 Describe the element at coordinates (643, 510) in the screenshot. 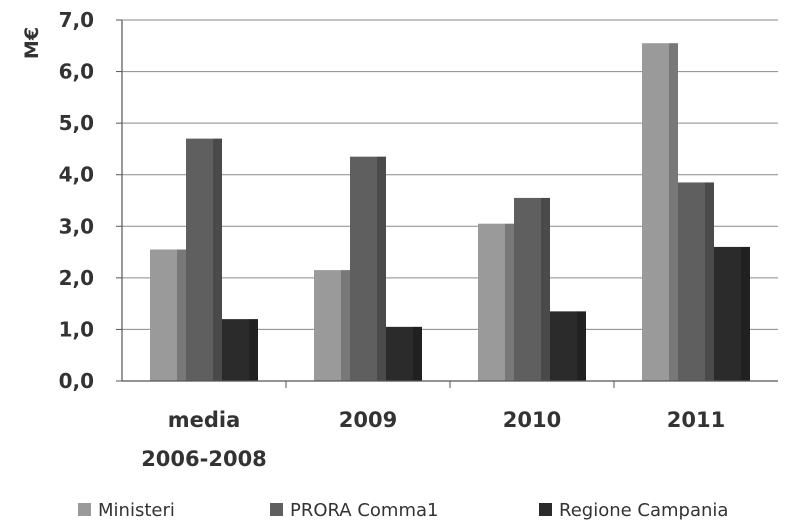

I see `legend-label: Regione Campania` at that location.